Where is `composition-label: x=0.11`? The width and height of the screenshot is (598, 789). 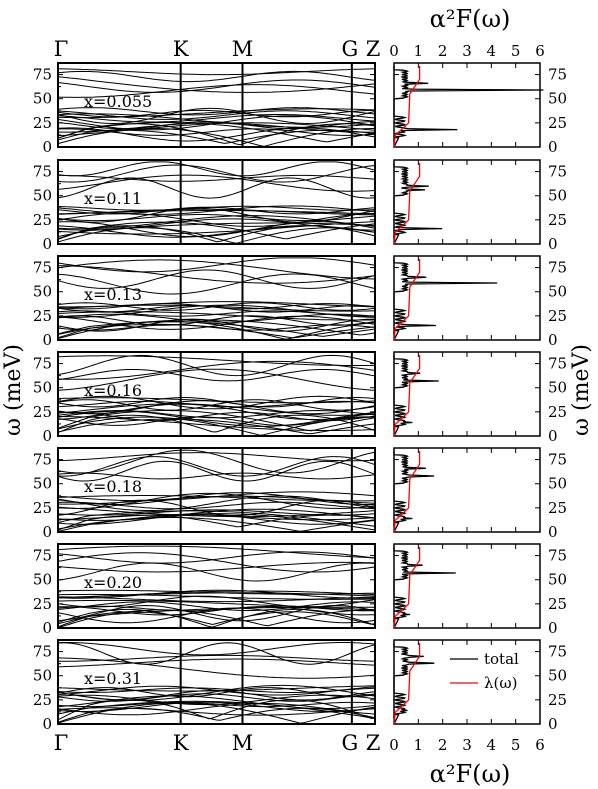
composition-label: x=0.11 is located at coordinates (113, 198).